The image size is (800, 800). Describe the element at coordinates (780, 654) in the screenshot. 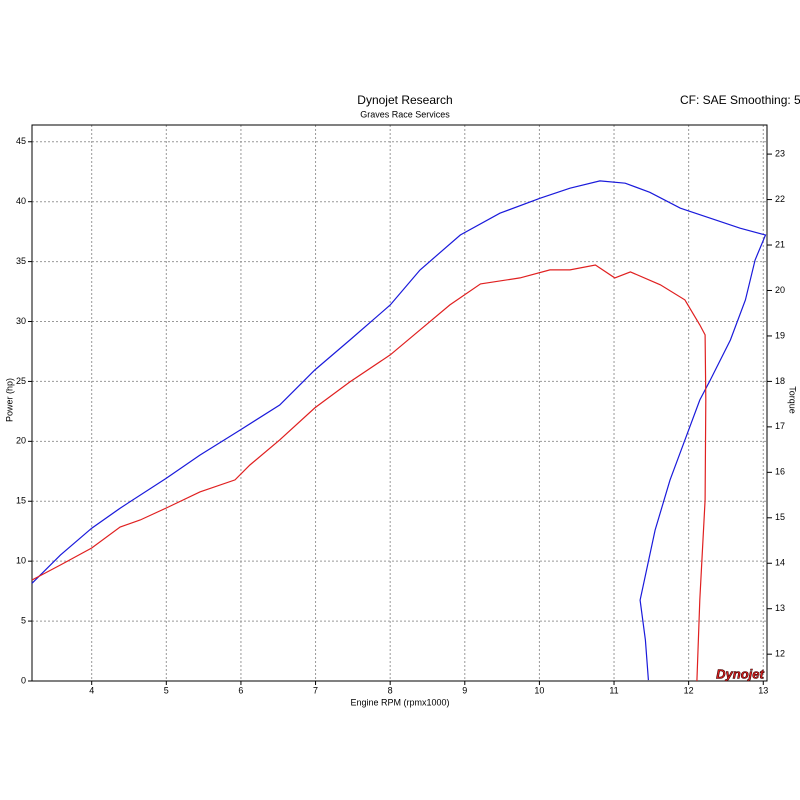

I see `y2-tick-label: 12` at that location.